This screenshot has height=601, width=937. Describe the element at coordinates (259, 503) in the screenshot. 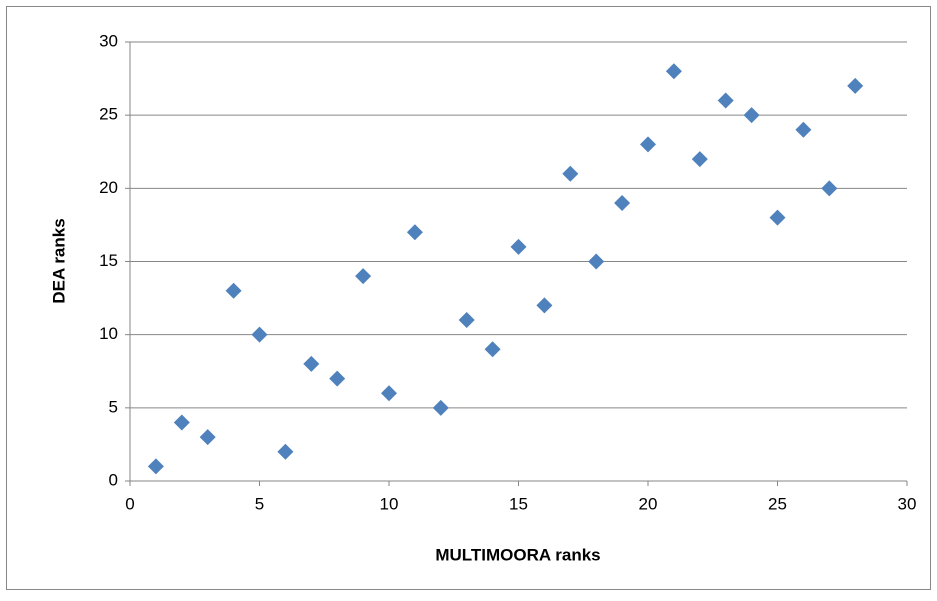

I see `x-tick-label: 5` at that location.